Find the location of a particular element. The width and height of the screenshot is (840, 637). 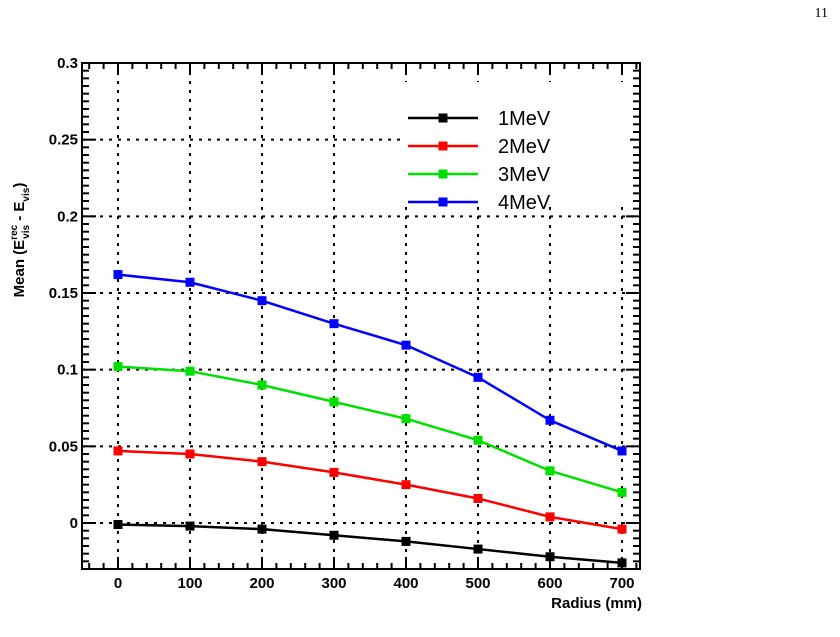

legend: 1MeV 2MeV 3MeV 4MeV is located at coordinates (515, 148).